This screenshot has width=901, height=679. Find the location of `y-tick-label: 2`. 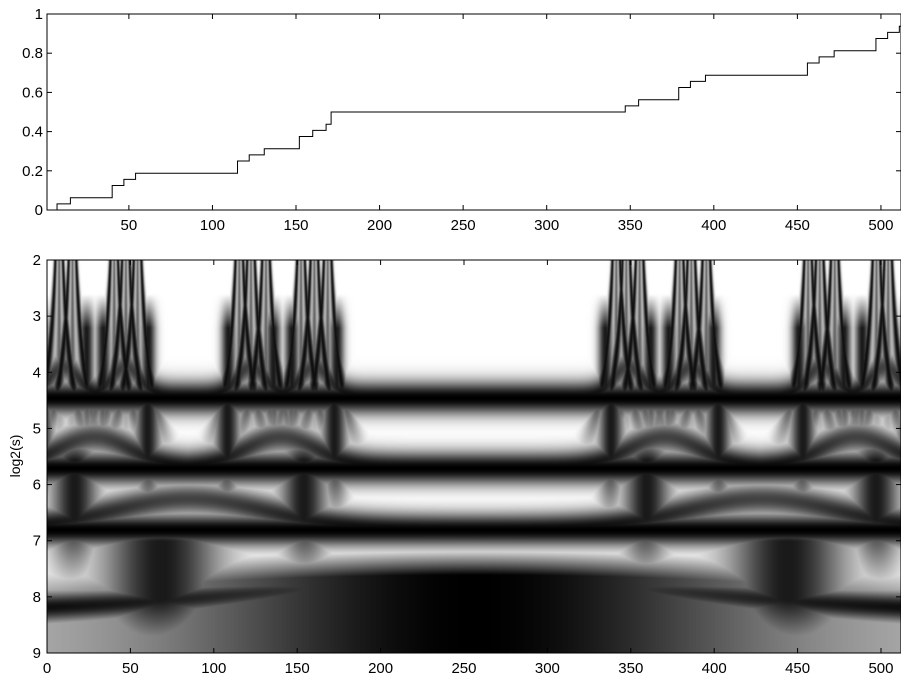

y-tick-label: 2 is located at coordinates (37, 260).